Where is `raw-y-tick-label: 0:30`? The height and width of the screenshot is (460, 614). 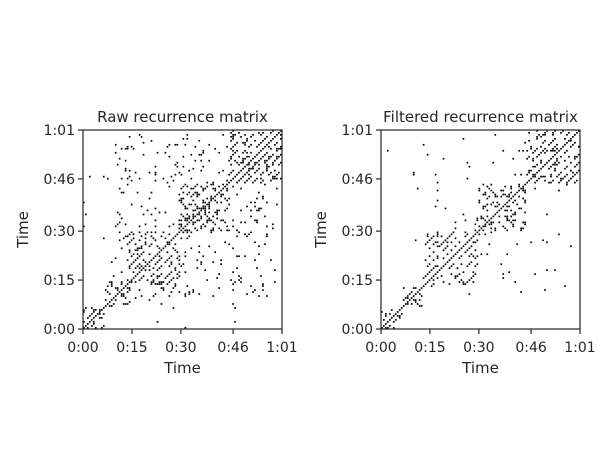
raw-y-tick-label: 0:30 is located at coordinates (59, 232).